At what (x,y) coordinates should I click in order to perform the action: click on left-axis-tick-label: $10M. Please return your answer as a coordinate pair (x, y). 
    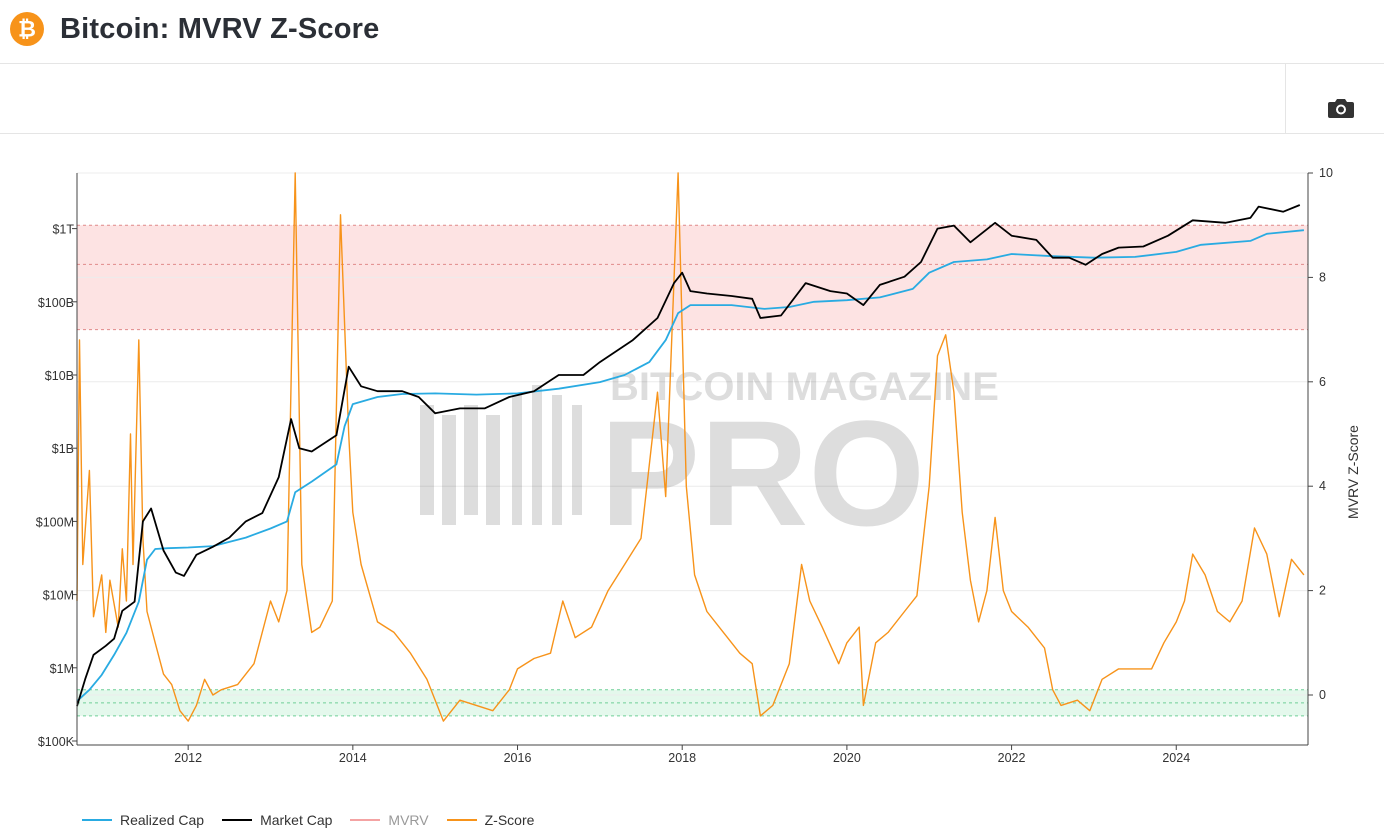
    Looking at the image, I should click on (58, 596).